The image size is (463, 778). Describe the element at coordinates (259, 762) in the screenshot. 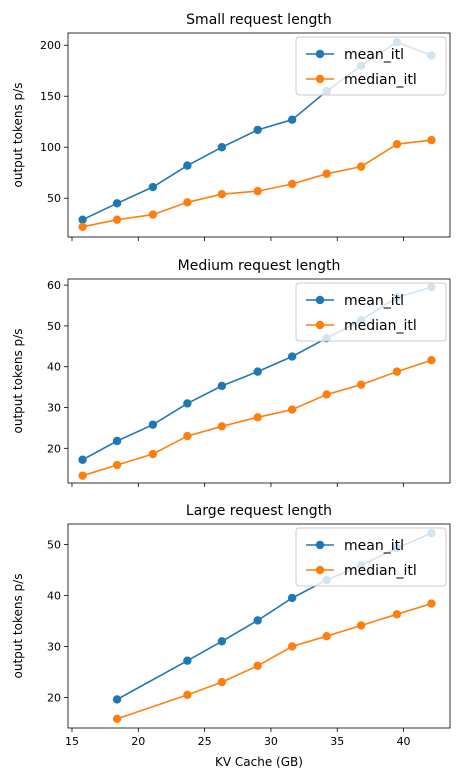

I see `x-axis-label: KV Cache (GB)` at that location.